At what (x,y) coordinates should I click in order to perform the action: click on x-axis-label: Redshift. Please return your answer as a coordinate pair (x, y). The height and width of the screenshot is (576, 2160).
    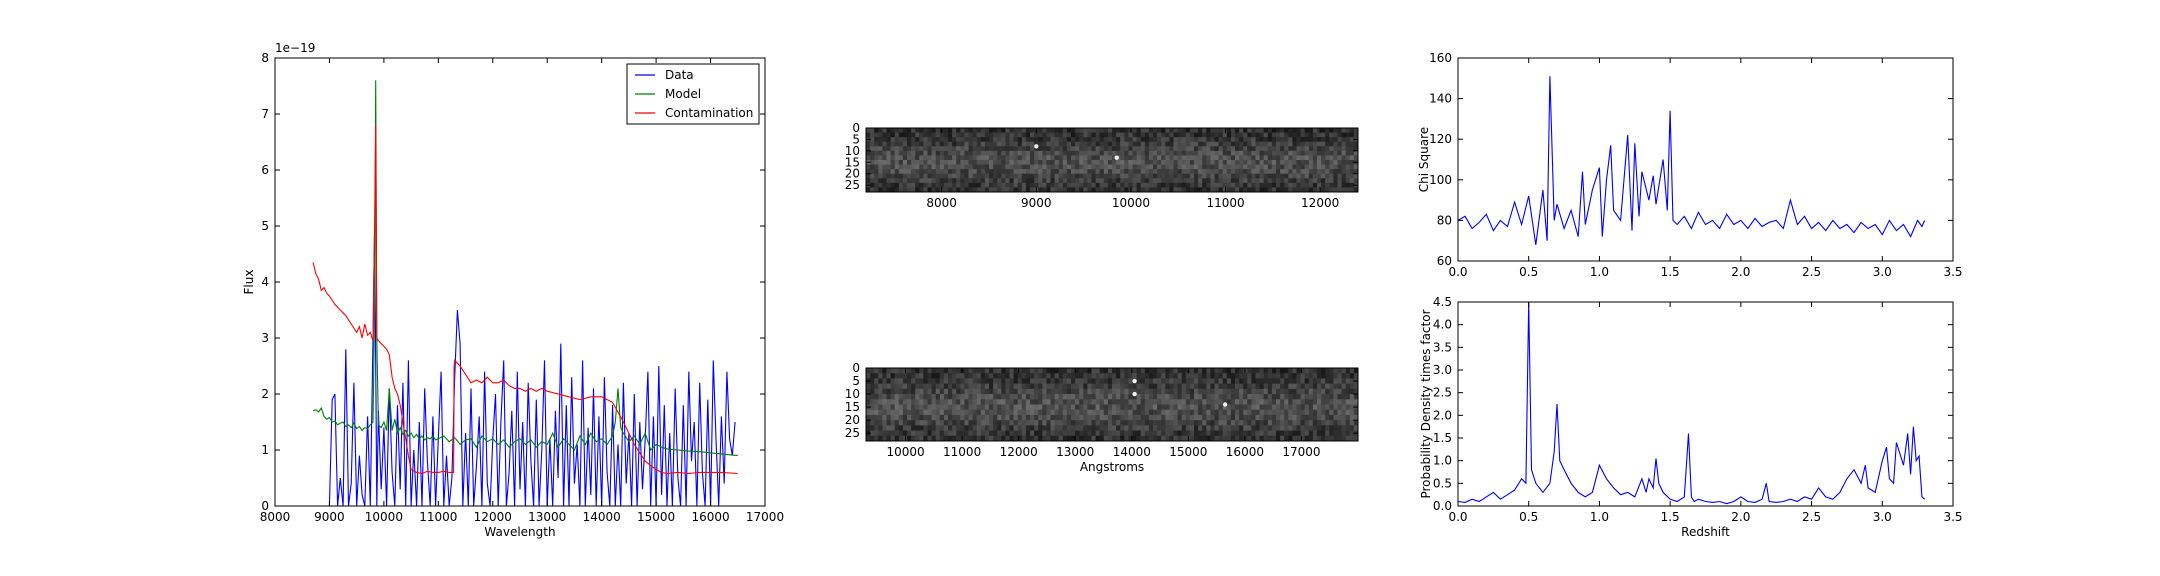
    Looking at the image, I should click on (1705, 532).